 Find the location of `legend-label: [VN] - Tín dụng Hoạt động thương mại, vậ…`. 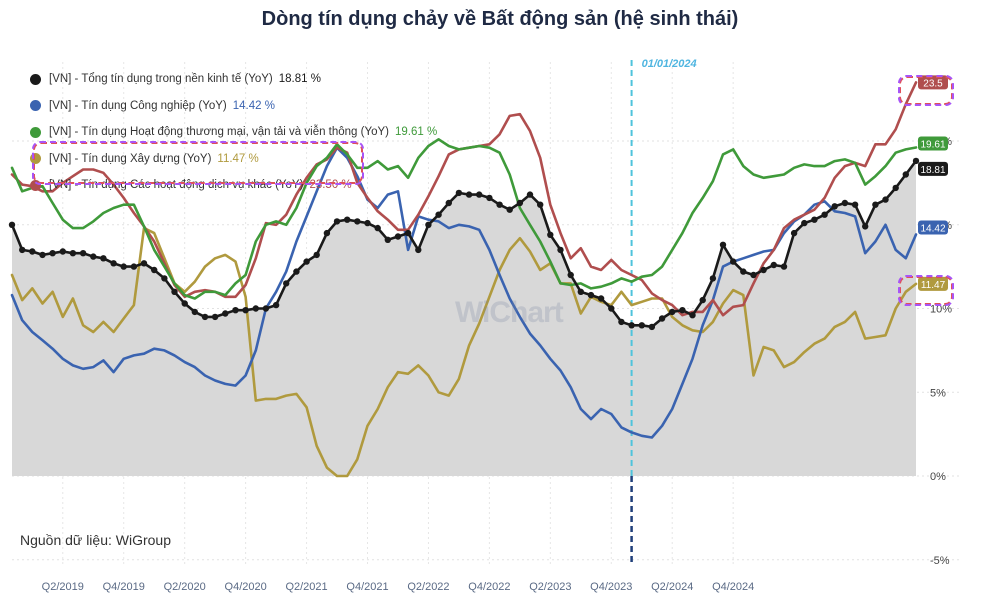

legend-label: [VN] - Tín dụng Hoạt động thương mại, vậ… is located at coordinates (219, 132).